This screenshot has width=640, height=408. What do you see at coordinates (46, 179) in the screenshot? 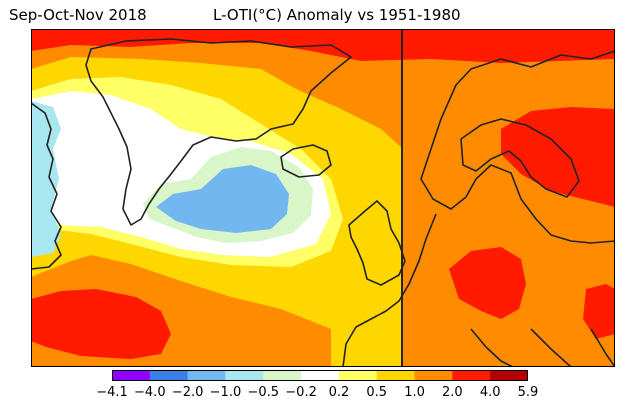
I see `region-west-blue` at bounding box center [46, 179].